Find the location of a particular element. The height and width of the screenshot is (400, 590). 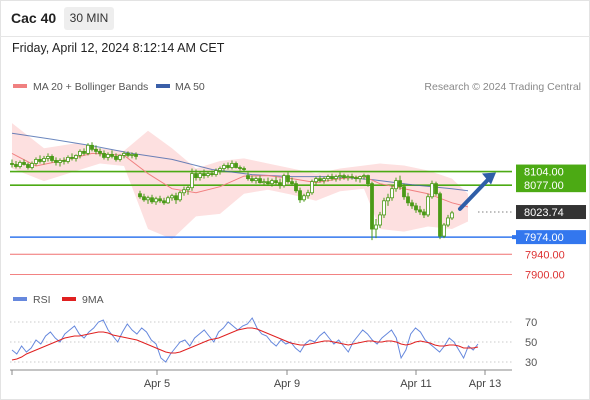

rsi-legend-label: RSI is located at coordinates (42, 300).